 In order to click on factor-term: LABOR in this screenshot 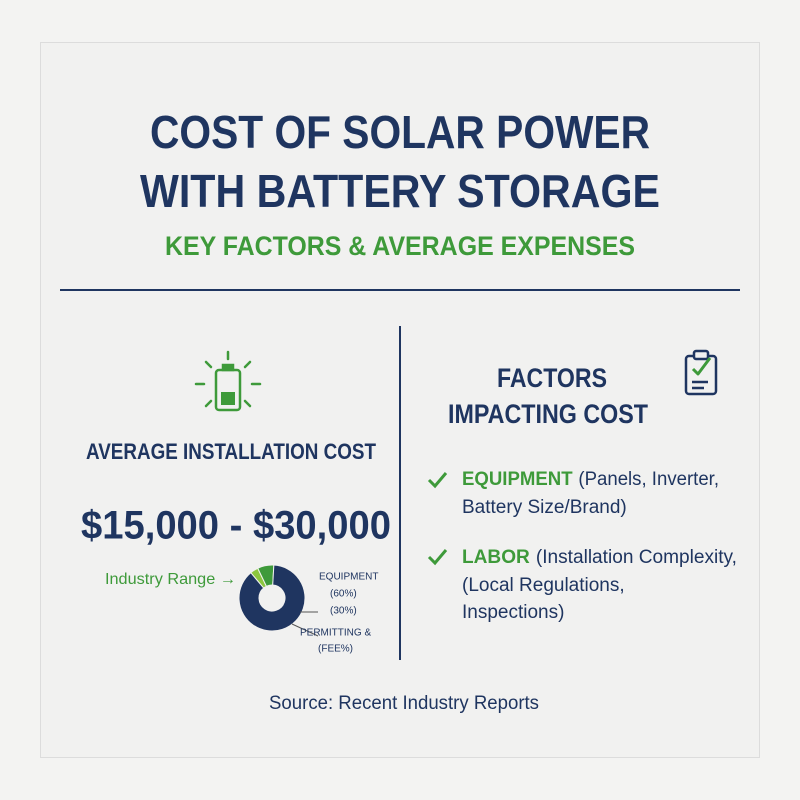, I will do `click(496, 557)`.